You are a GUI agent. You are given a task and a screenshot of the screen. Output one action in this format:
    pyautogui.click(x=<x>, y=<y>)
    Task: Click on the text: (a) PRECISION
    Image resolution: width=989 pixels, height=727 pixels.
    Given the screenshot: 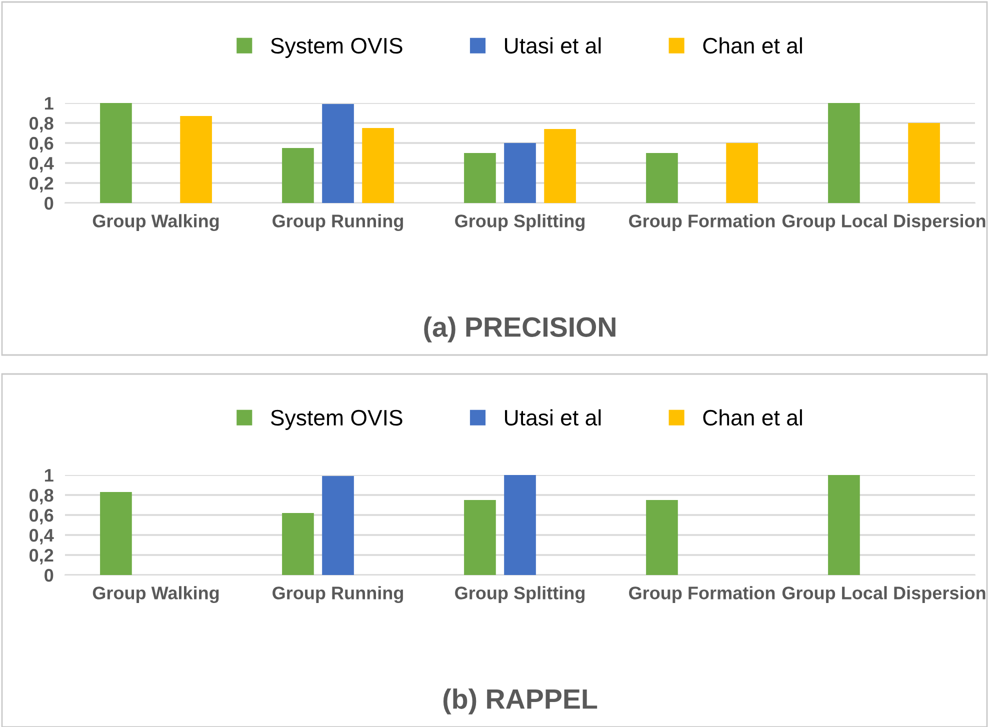 What is the action you would take?
    pyautogui.click(x=520, y=329)
    